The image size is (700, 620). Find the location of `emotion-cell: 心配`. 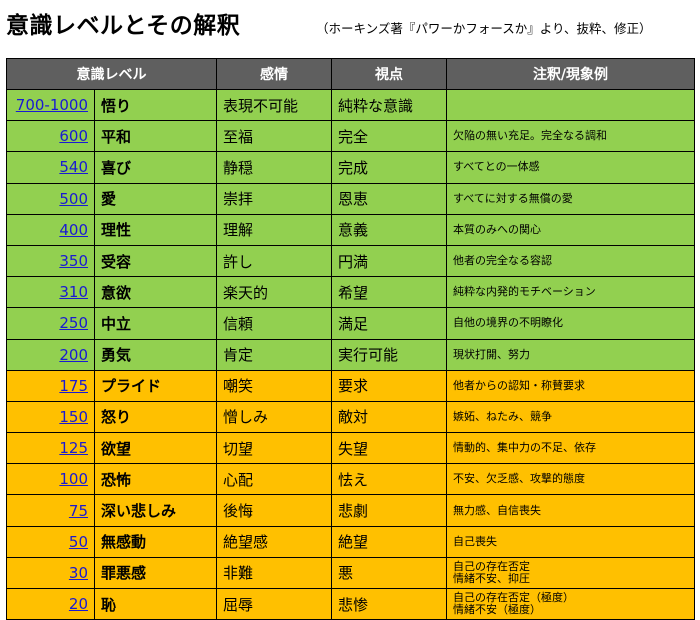

emotion-cell: 心配 is located at coordinates (274, 479).